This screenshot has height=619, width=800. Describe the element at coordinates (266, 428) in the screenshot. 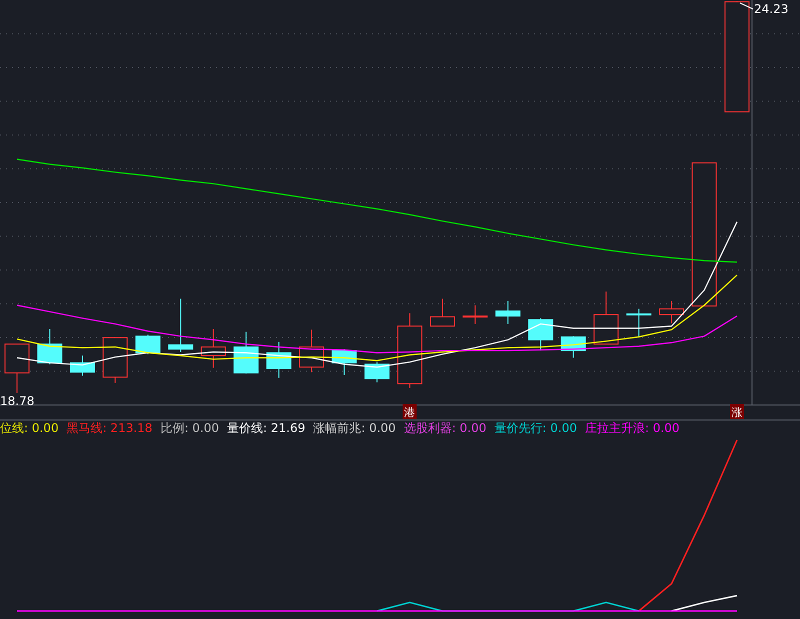

I see `text: 量价线: 21.69` at that location.